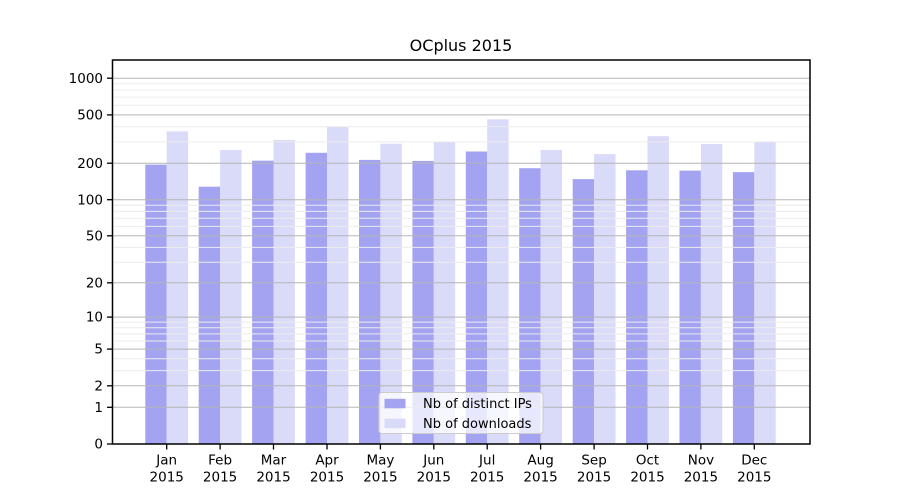  I want to click on bar-nb-of-downloads-oct, so click(658, 290).